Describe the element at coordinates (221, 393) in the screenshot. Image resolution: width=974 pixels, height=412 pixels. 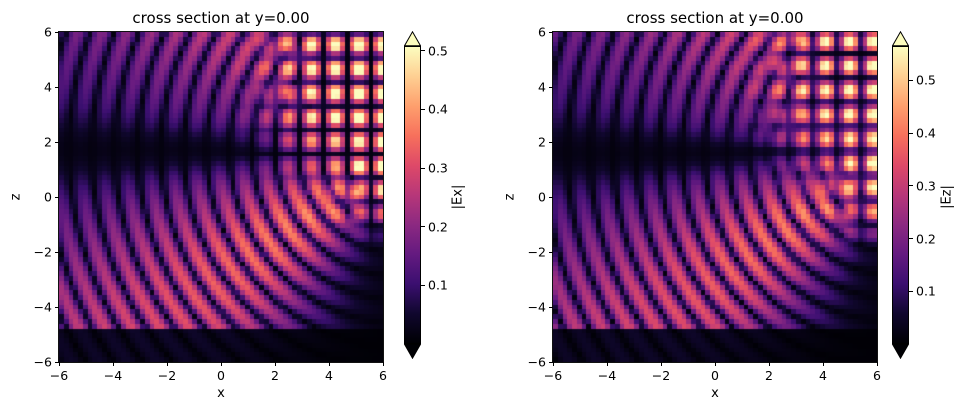
I see `ex-x-axis-label: x` at that location.